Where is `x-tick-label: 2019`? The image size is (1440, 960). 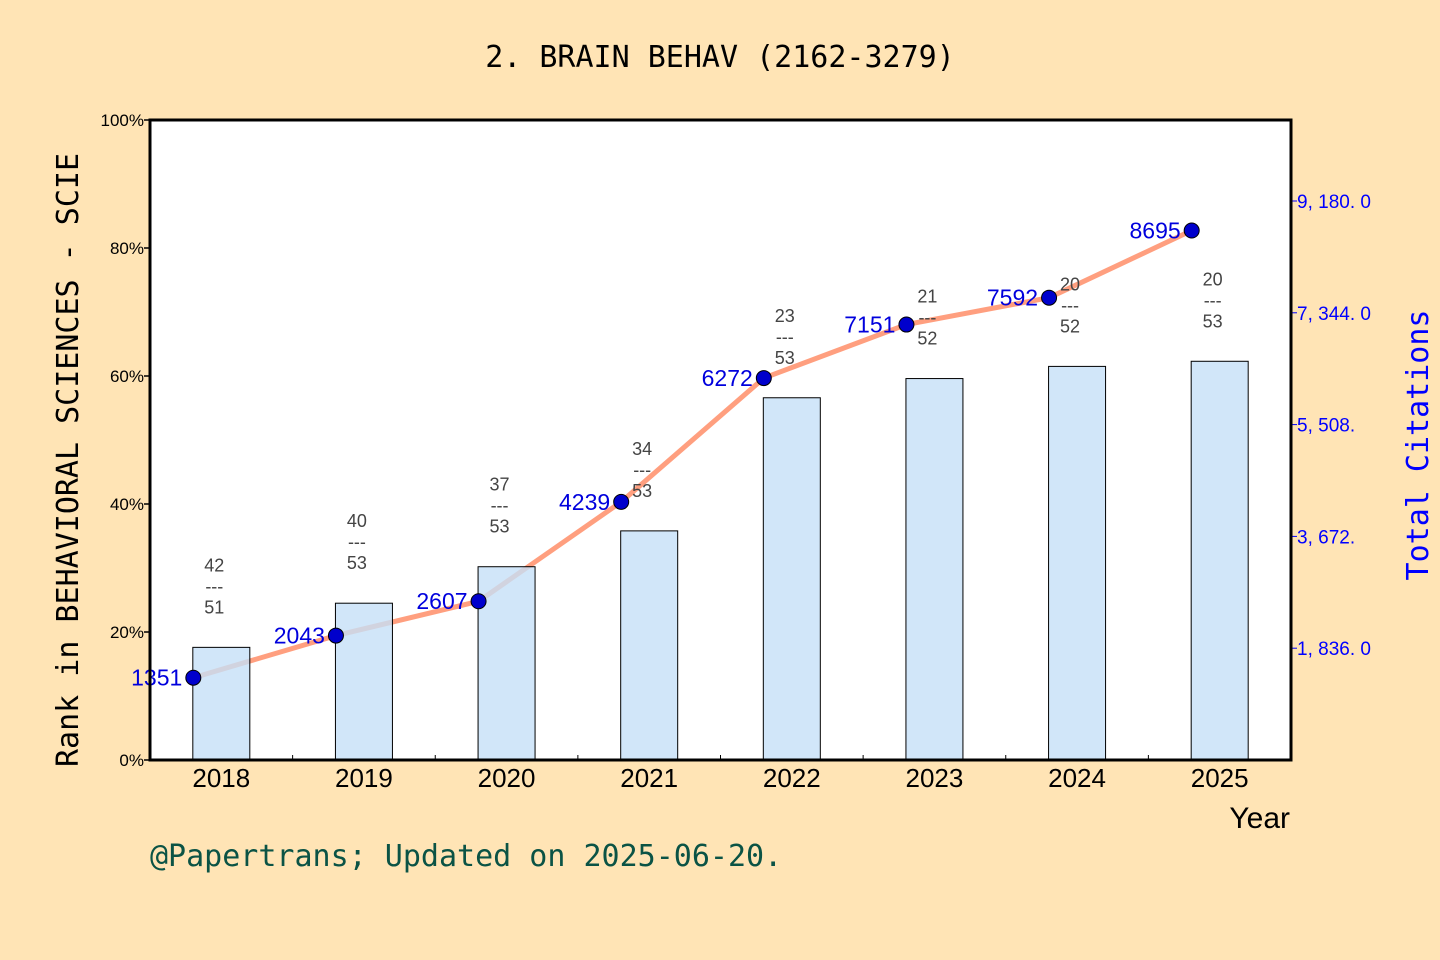
x-tick-label: 2019 is located at coordinates (364, 778).